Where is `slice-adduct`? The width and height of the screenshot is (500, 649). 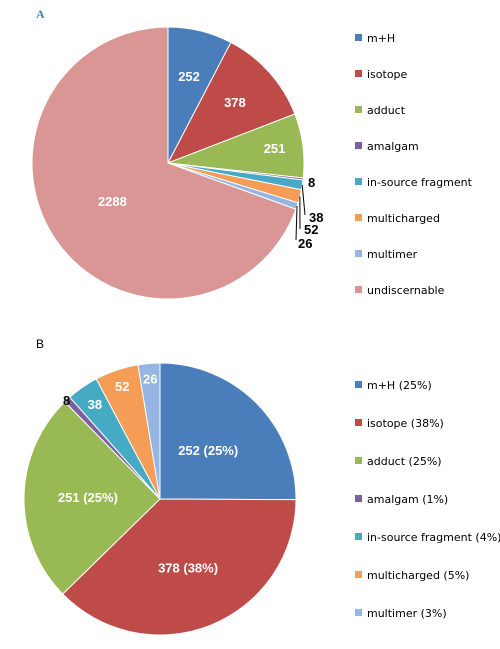
slice-adduct is located at coordinates (92, 498).